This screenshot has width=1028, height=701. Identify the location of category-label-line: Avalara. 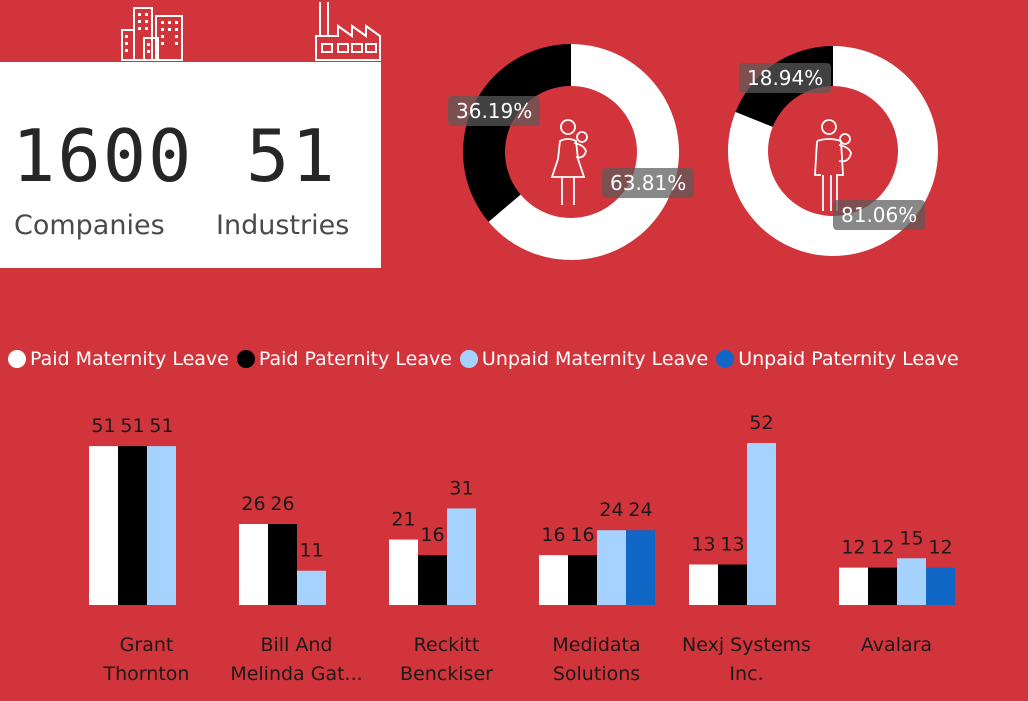
(896, 645).